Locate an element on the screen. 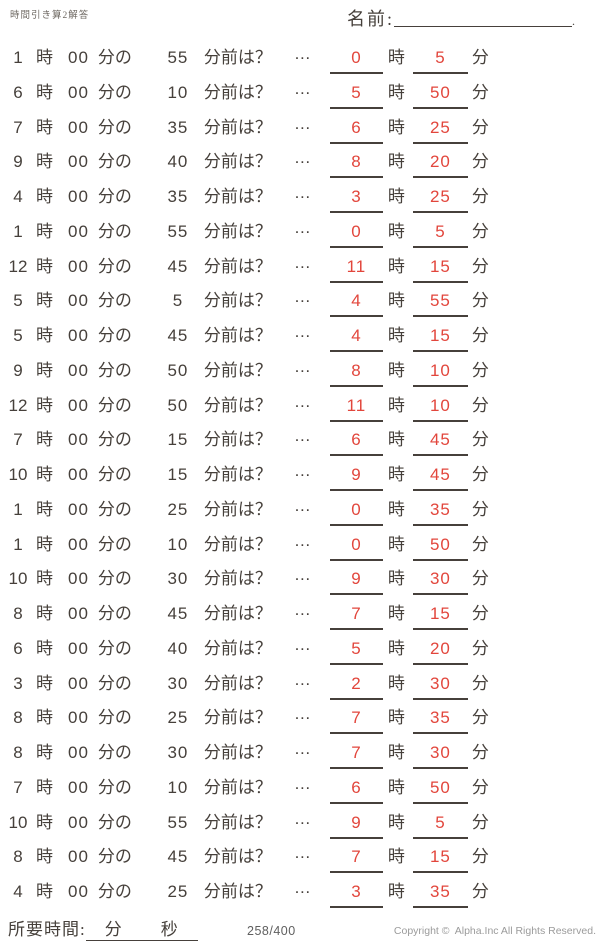  problem-row: 1 時 00 分の 10 分前は？ … 0 時 50 分 is located at coordinates (300, 545).